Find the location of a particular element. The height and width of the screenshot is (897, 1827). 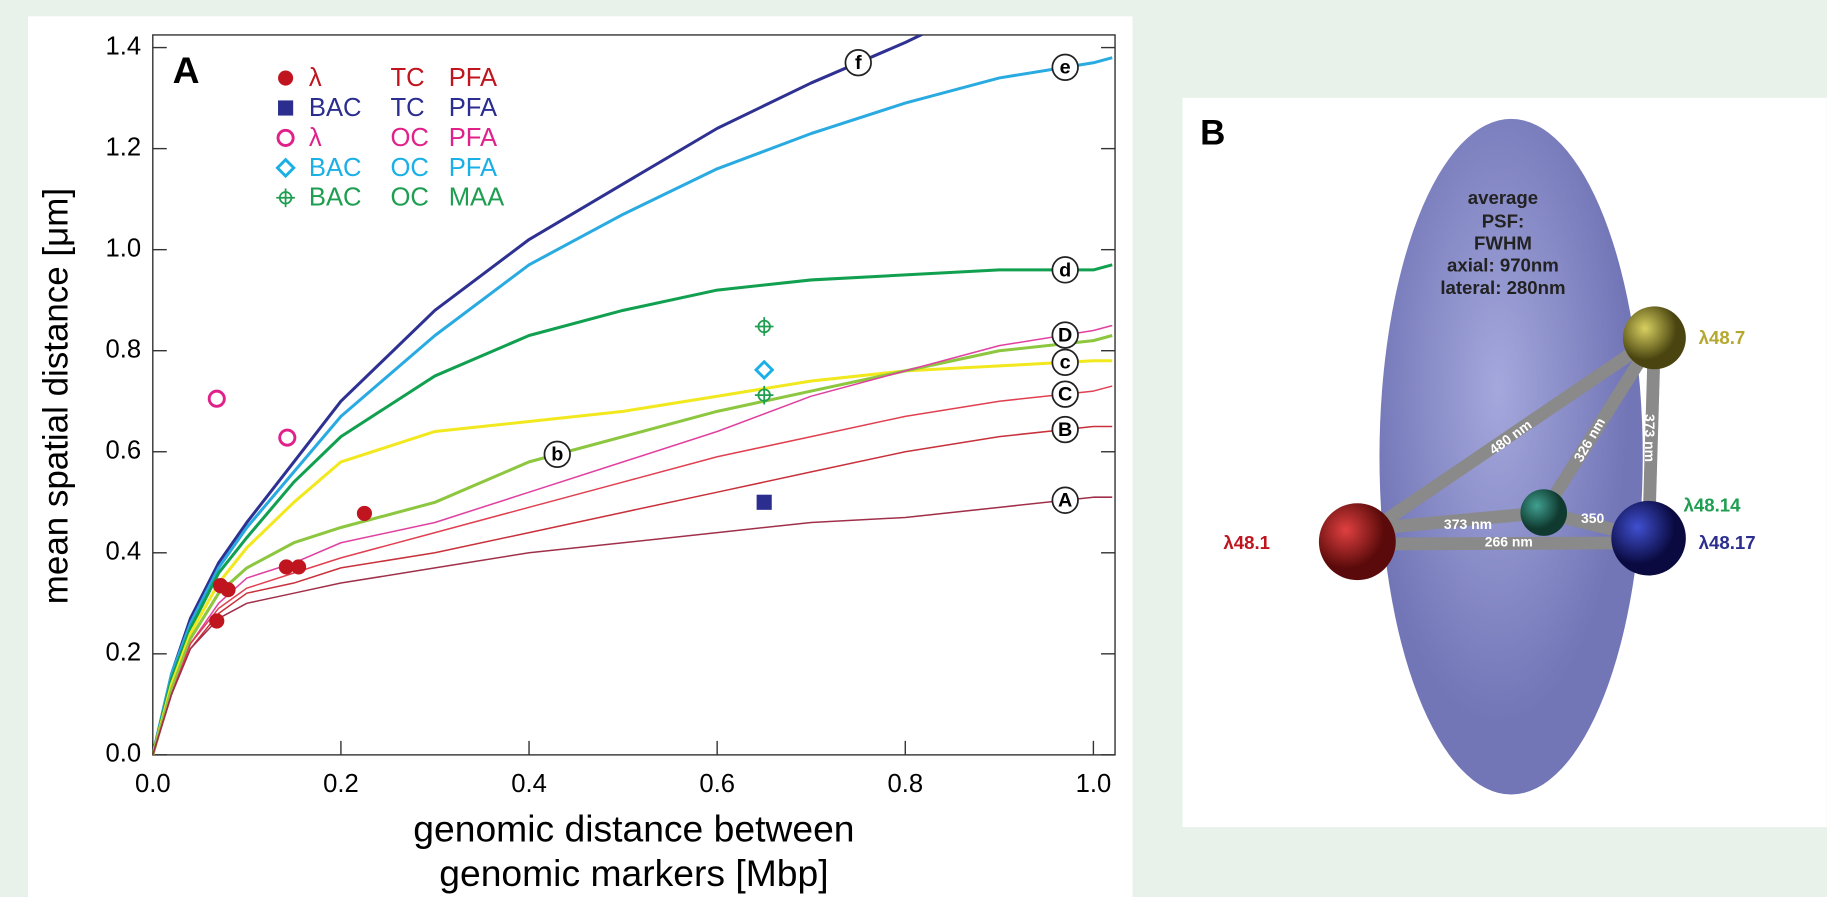

curve-label: c is located at coordinates (1065, 363).